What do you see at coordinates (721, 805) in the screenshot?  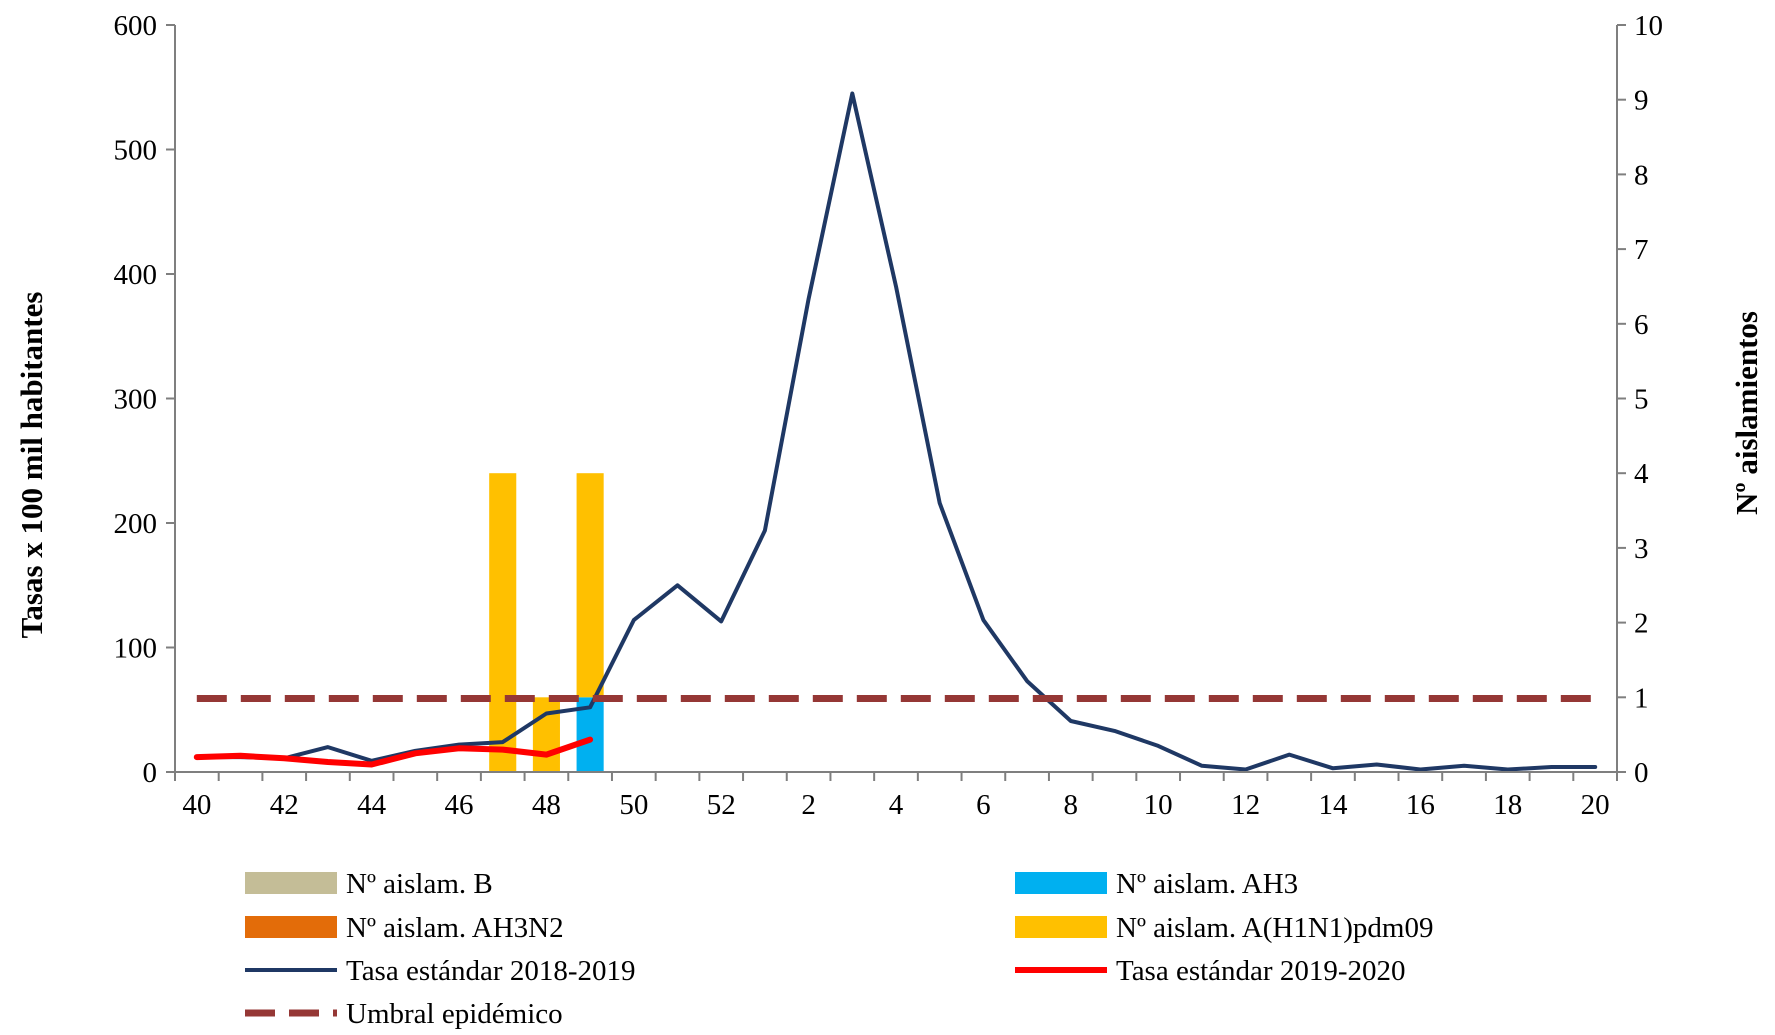 I see `x-tick-label: 52` at bounding box center [721, 805].